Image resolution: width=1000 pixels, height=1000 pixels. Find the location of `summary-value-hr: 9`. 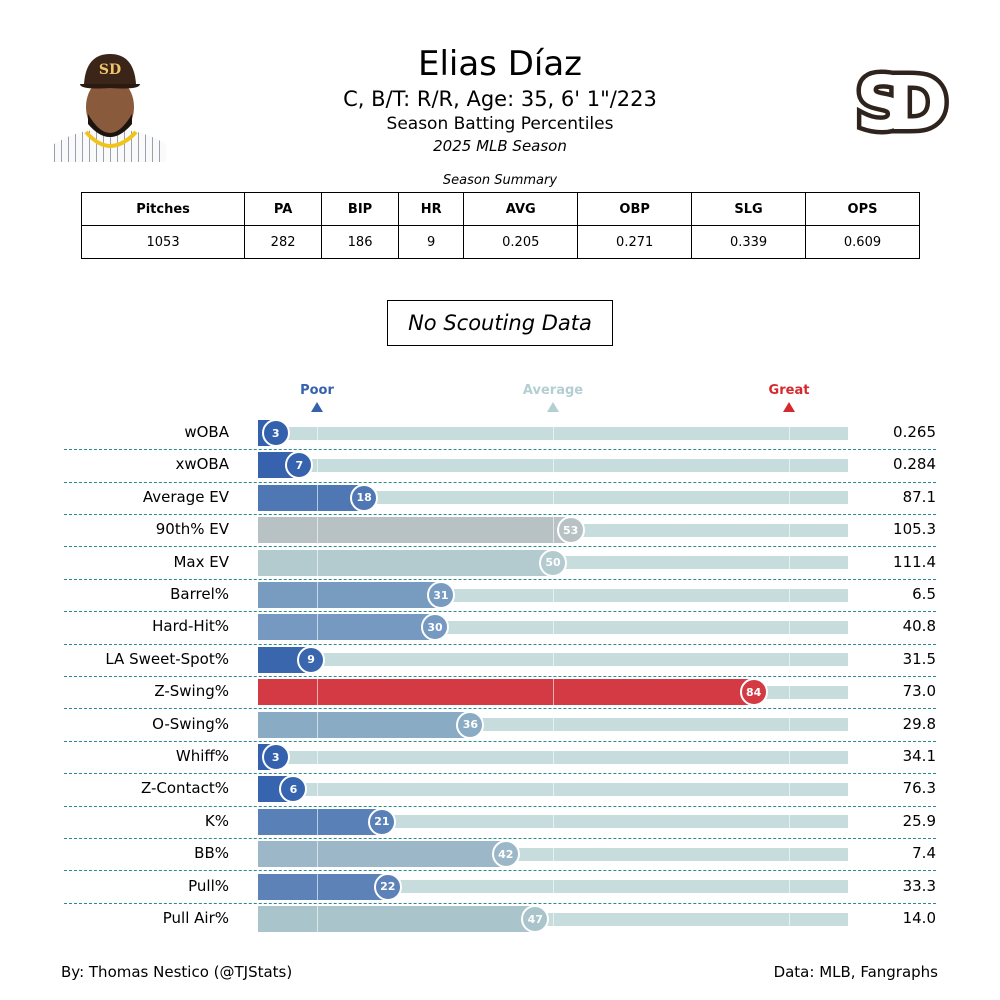

summary-value-hr: 9 is located at coordinates (431, 242).